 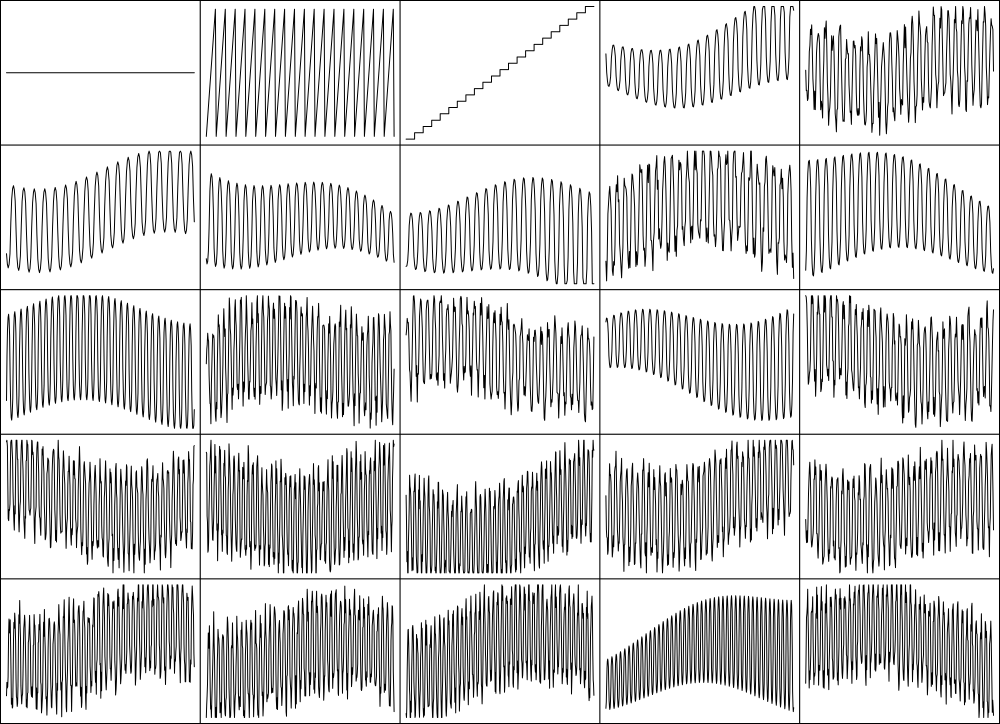 I want to click on panel-r3c3, so click(x=500, y=362).